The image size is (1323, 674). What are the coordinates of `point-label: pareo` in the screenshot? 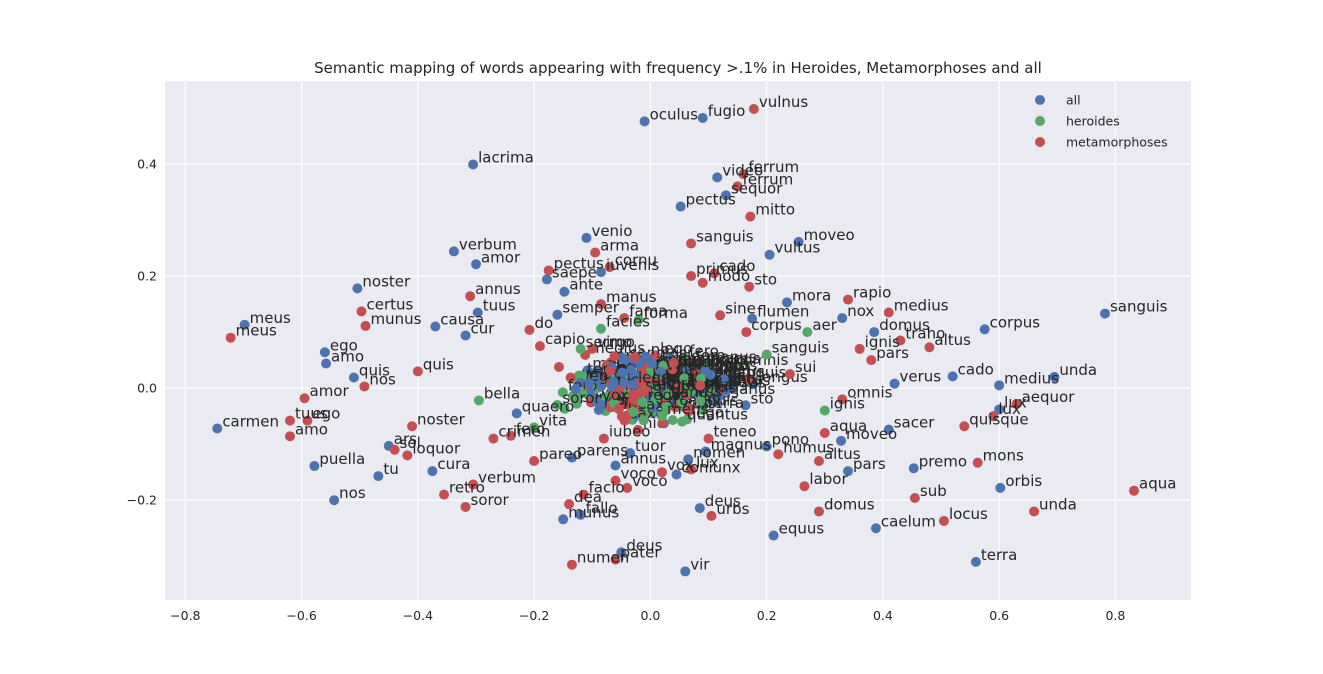 It's located at (560, 454).